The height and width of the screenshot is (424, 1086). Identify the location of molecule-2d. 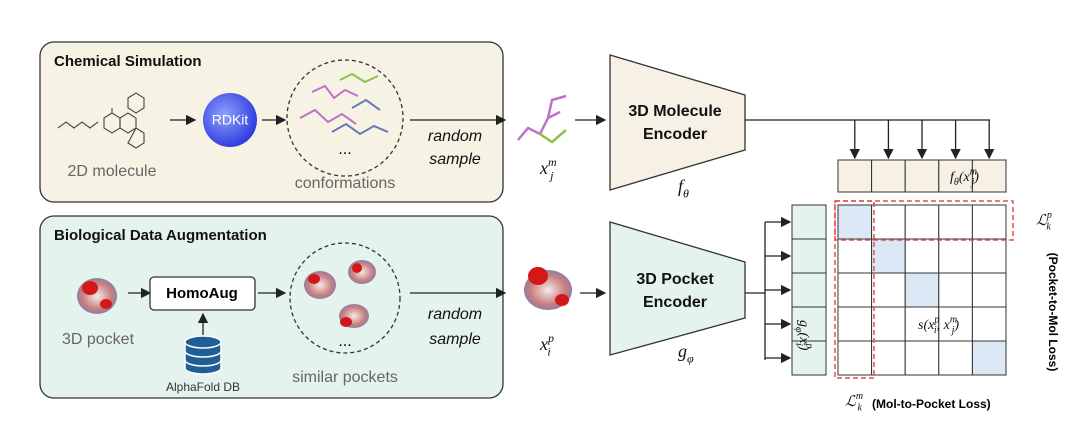
(101, 120).